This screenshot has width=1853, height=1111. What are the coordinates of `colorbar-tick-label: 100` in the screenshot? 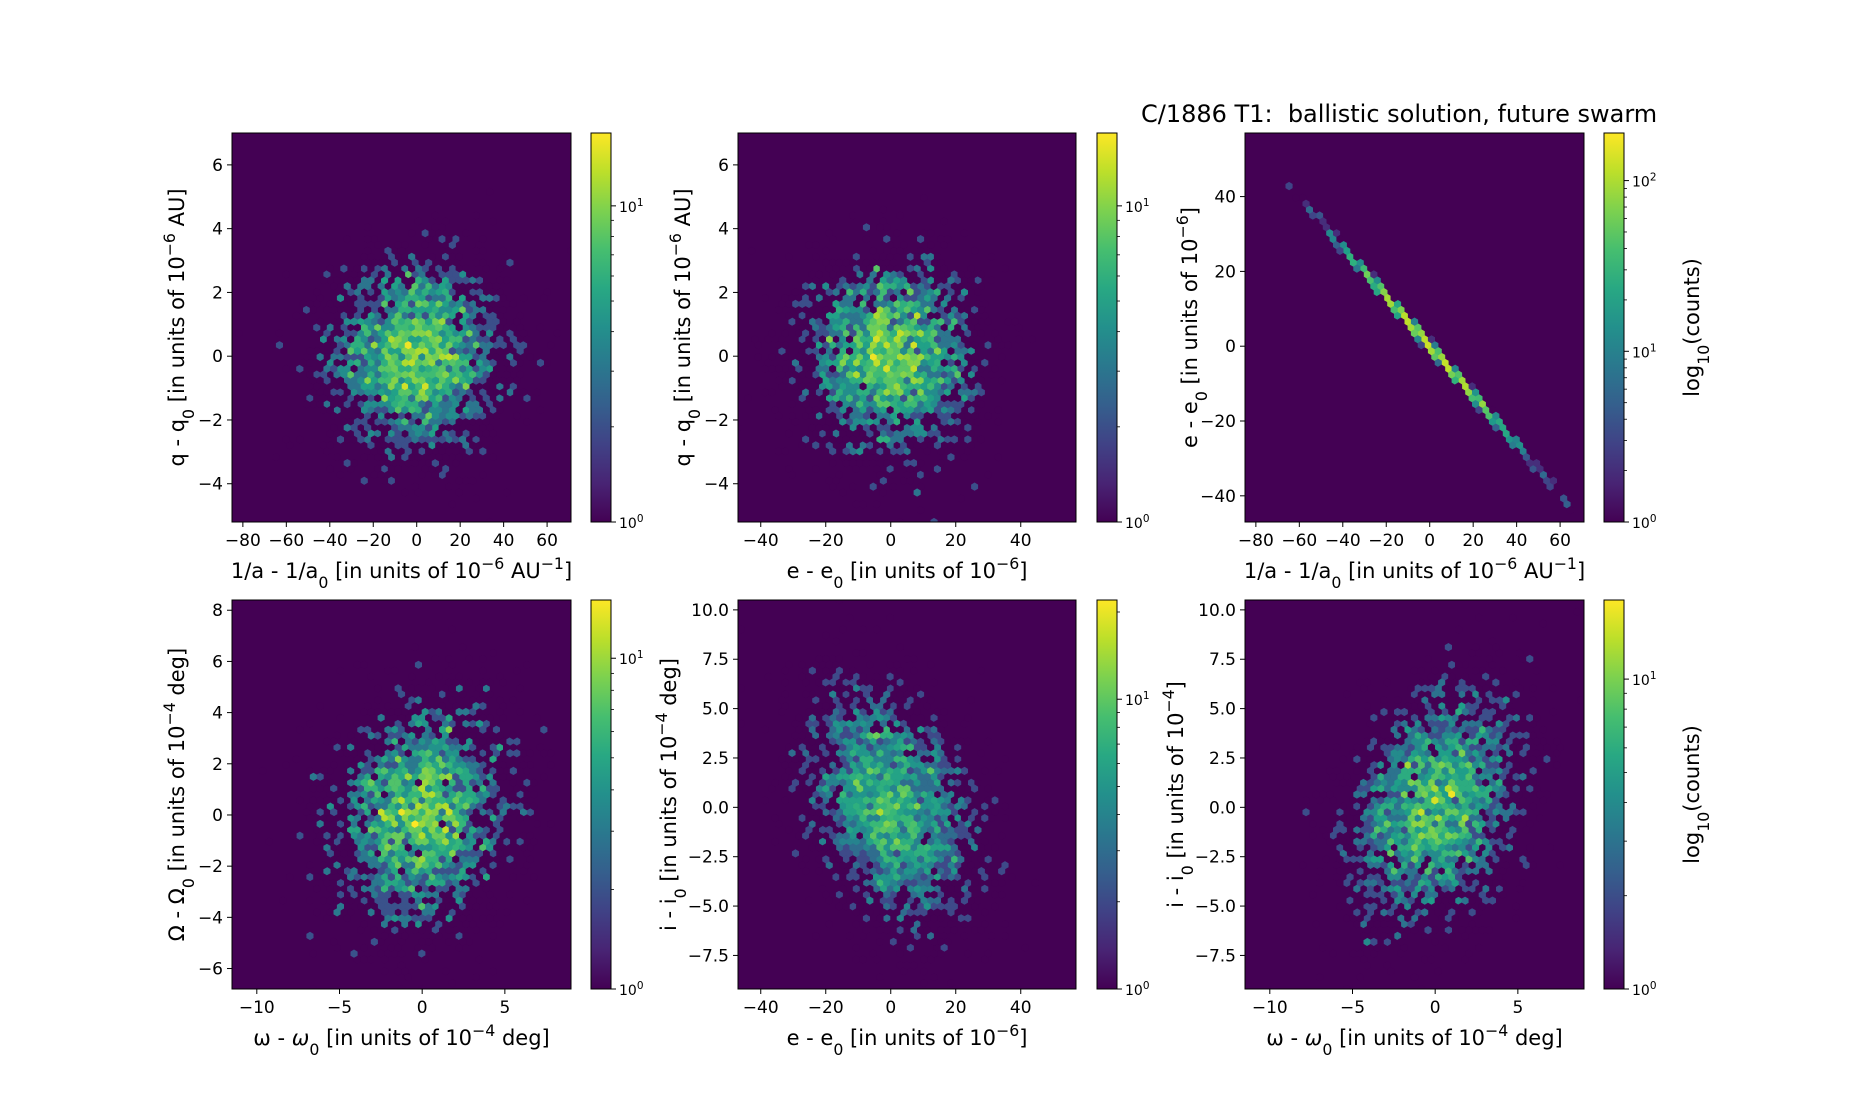 It's located at (631, 522).